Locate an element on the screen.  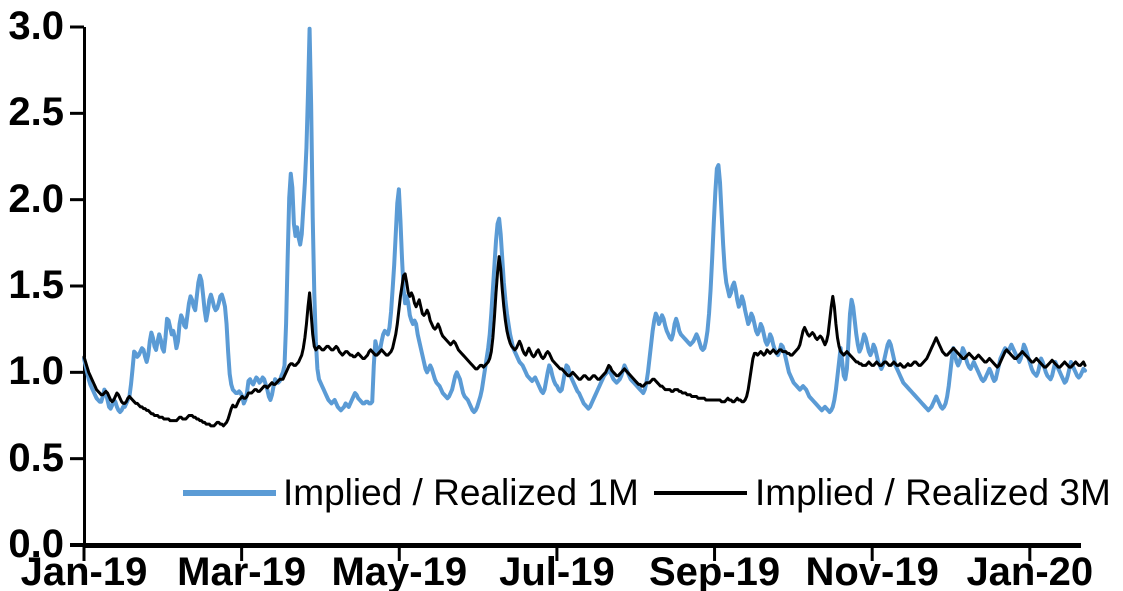
x-axis-tick-label: Jan-20 is located at coordinates (1030, 570).